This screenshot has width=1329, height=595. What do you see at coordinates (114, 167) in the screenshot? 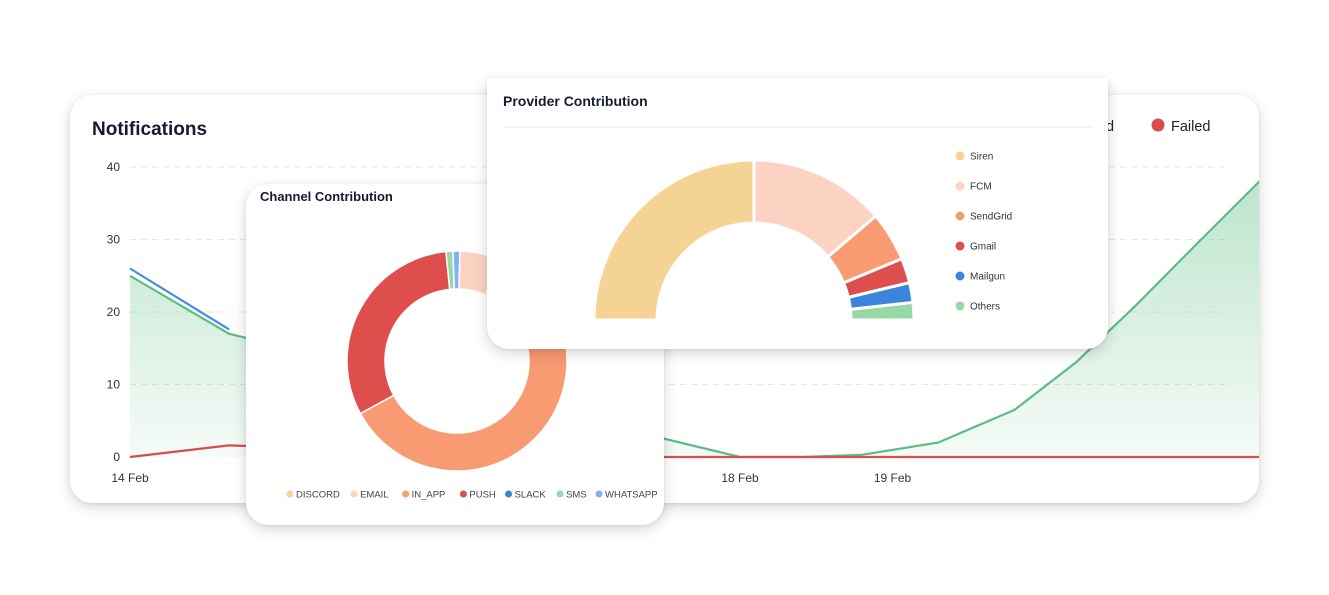
I see `y-tick-label: 40` at bounding box center [114, 167].